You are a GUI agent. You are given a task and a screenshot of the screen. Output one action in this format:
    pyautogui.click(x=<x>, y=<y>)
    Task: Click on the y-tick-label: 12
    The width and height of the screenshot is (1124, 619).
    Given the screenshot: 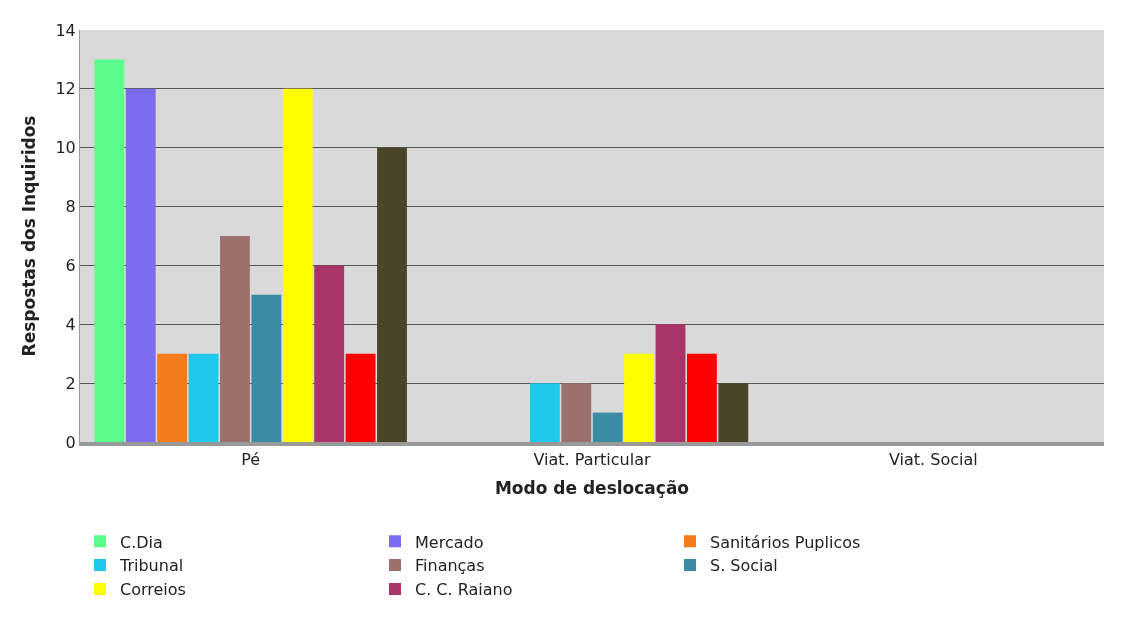 What is the action you would take?
    pyautogui.click(x=65, y=89)
    